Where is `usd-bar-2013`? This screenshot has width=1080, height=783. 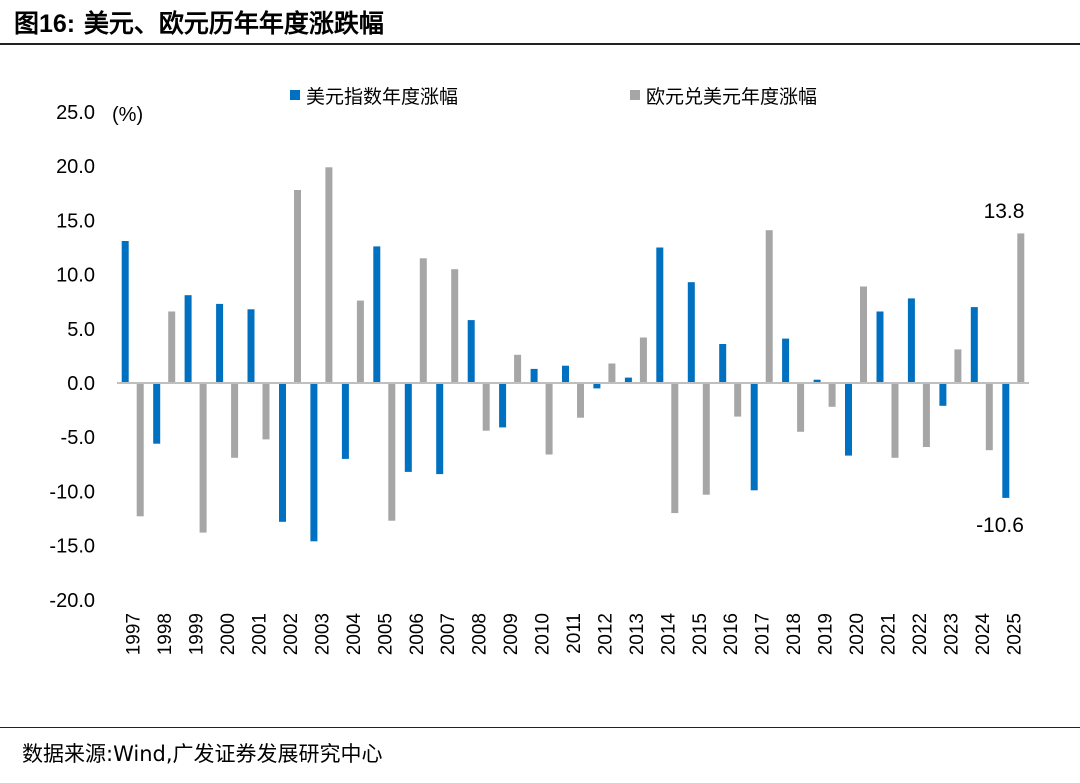
usd-bar-2013 is located at coordinates (628, 380).